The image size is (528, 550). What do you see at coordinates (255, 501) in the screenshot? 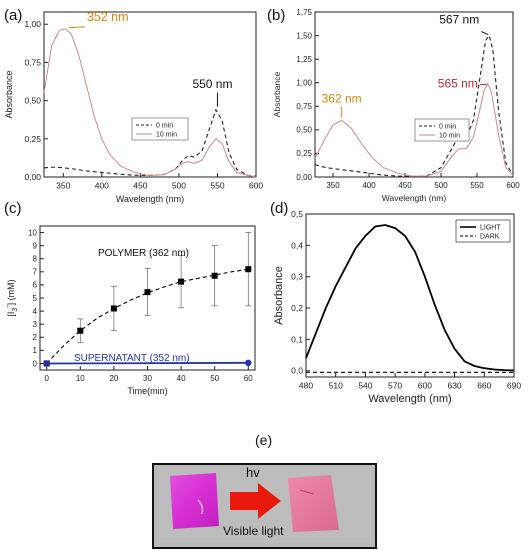
I see `right-arrow-icon` at bounding box center [255, 501].